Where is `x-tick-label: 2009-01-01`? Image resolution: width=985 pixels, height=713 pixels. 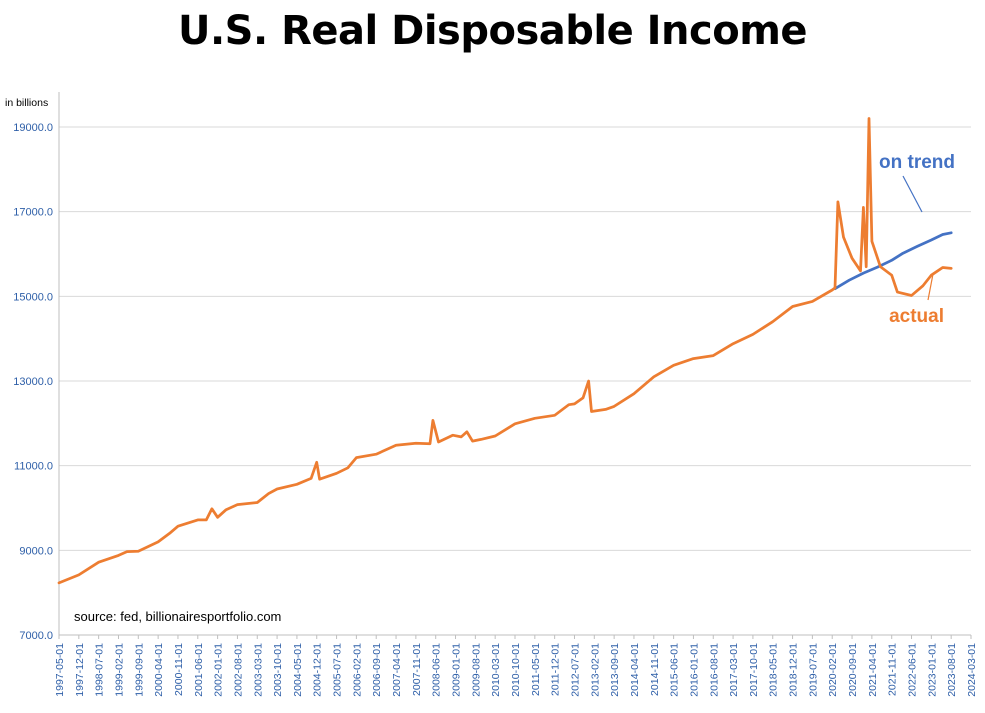
x-tick-label: 2009-01-01 is located at coordinates (457, 670).